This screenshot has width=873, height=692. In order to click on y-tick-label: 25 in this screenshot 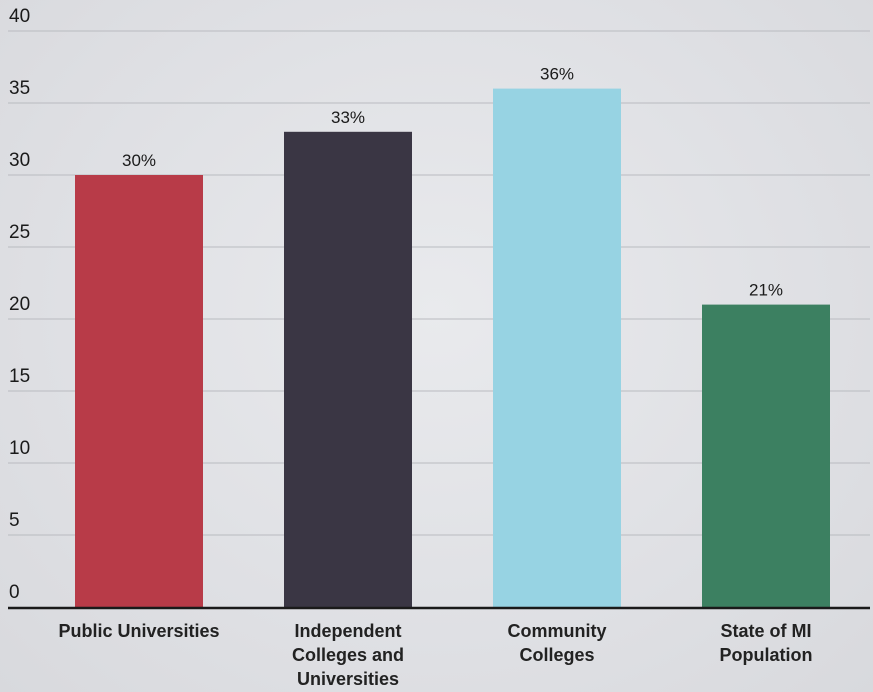, I will do `click(19, 232)`.